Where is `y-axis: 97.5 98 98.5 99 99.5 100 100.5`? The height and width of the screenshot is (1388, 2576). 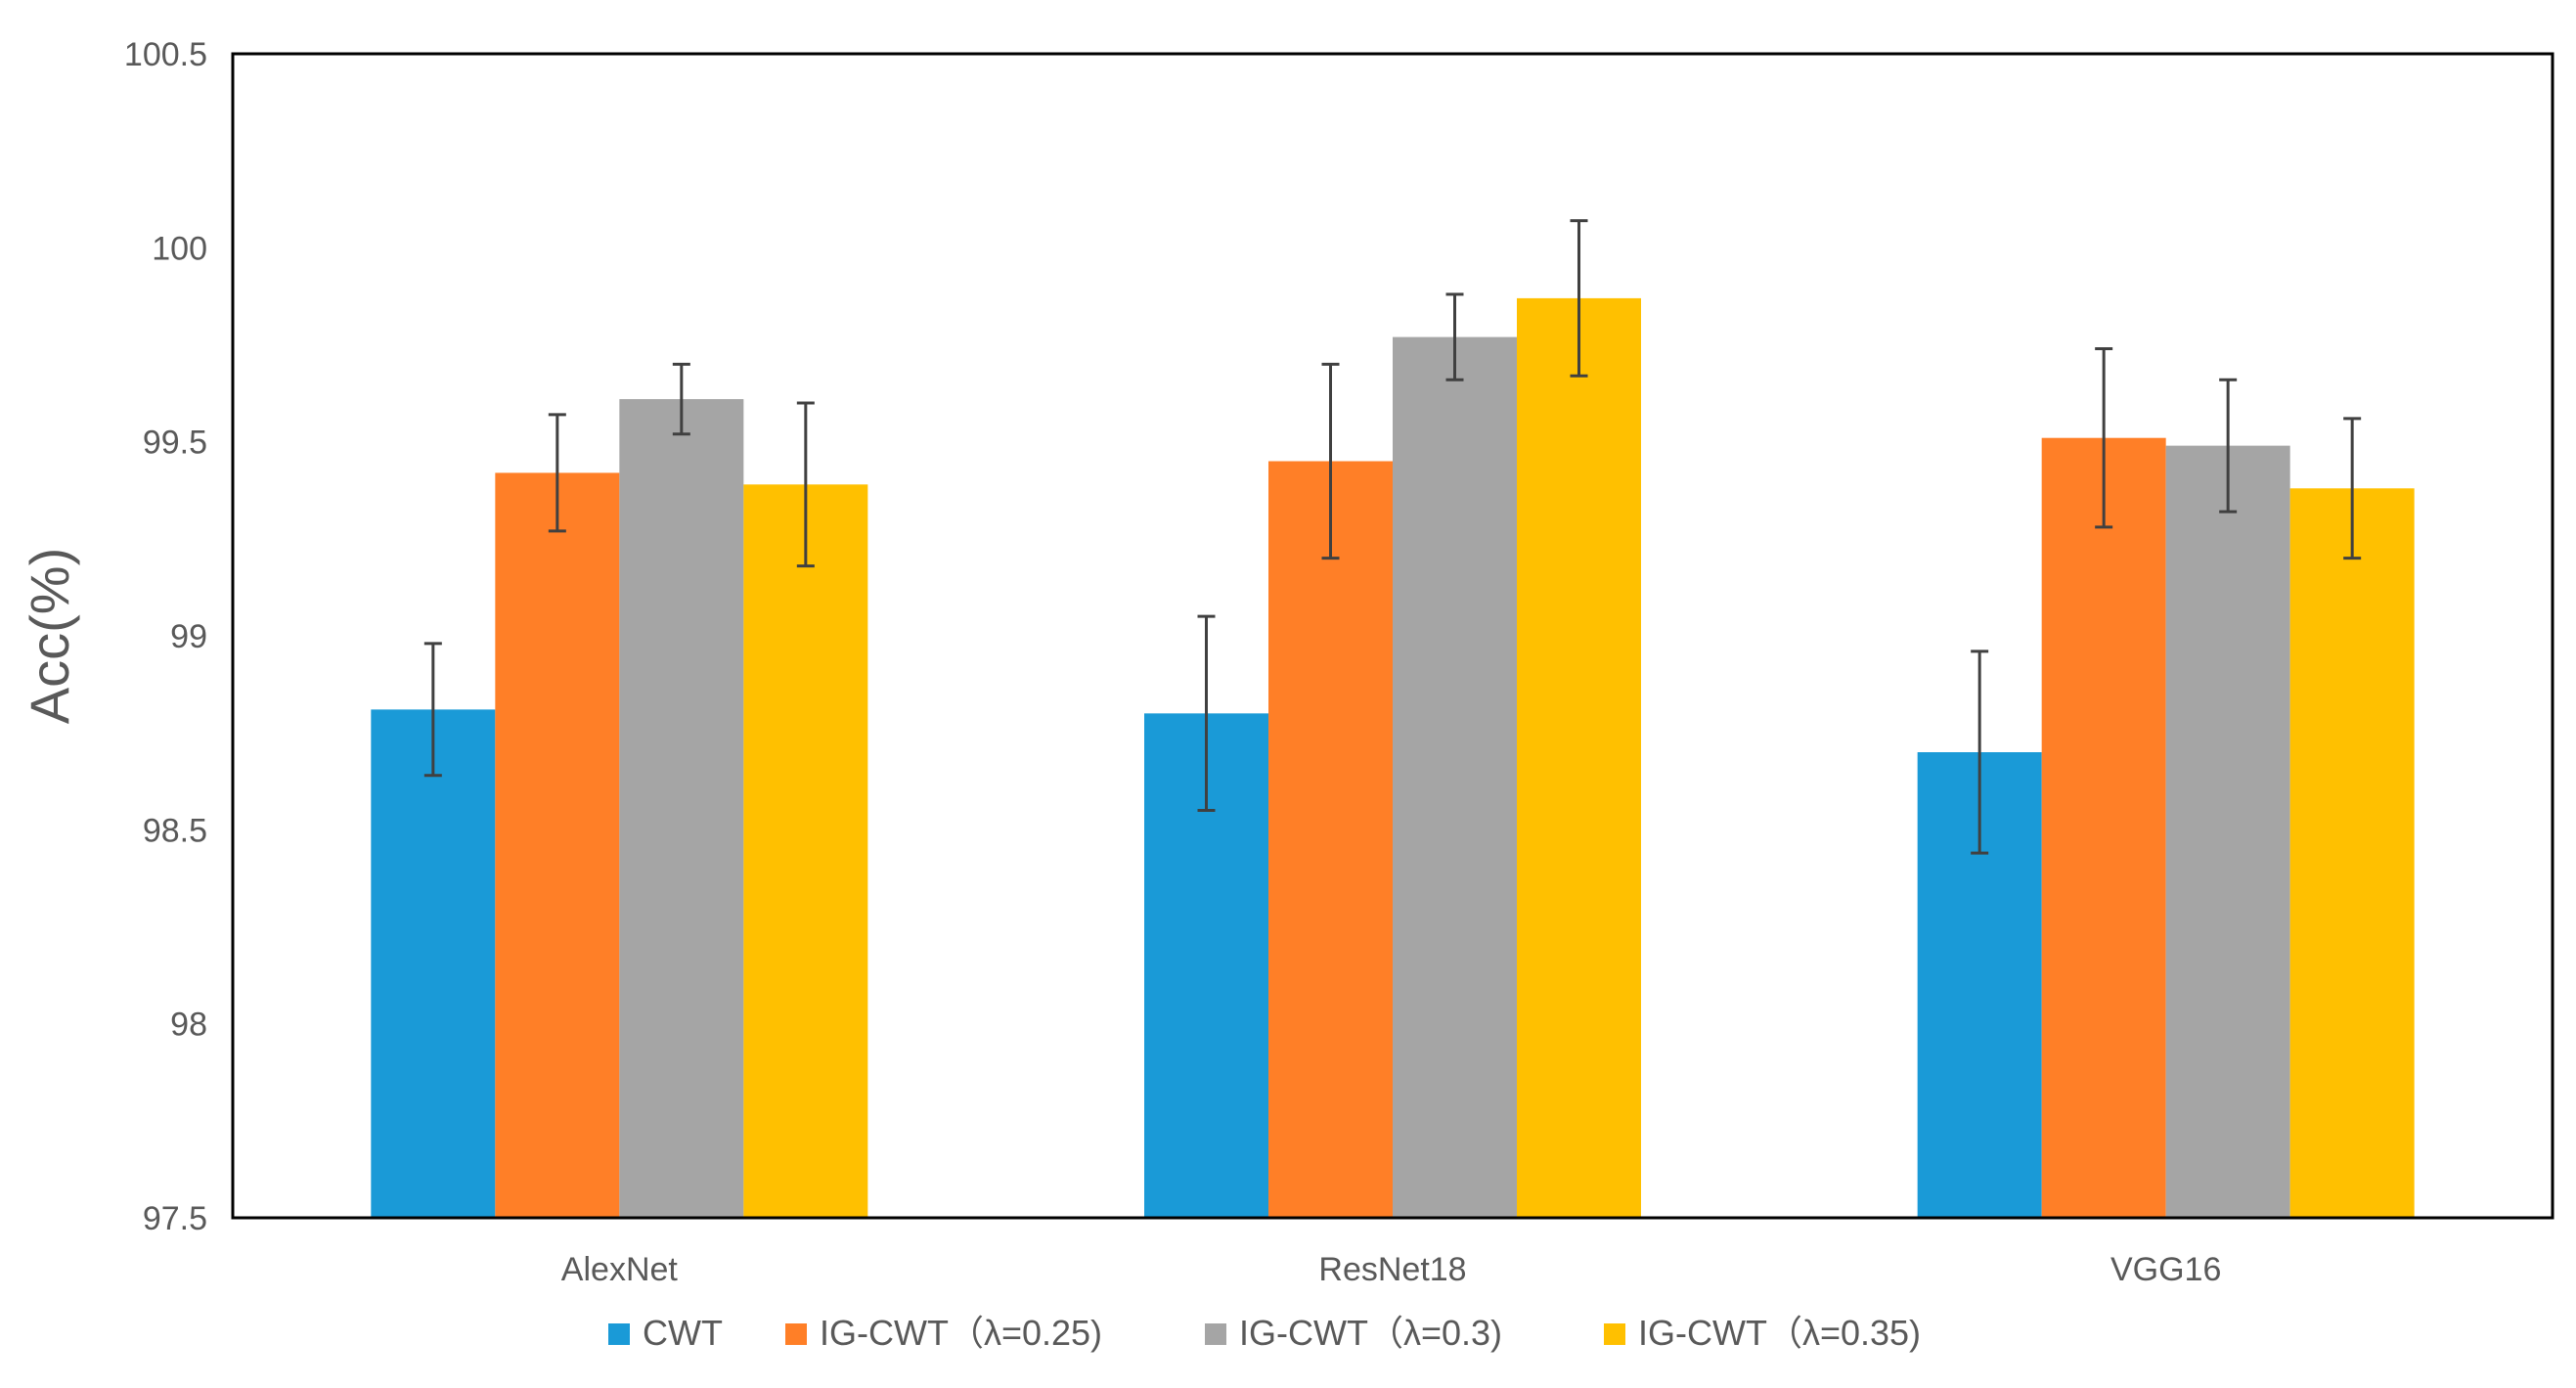 y-axis: 97.5 98 98.5 99 99.5 100 100.5 is located at coordinates (165, 636).